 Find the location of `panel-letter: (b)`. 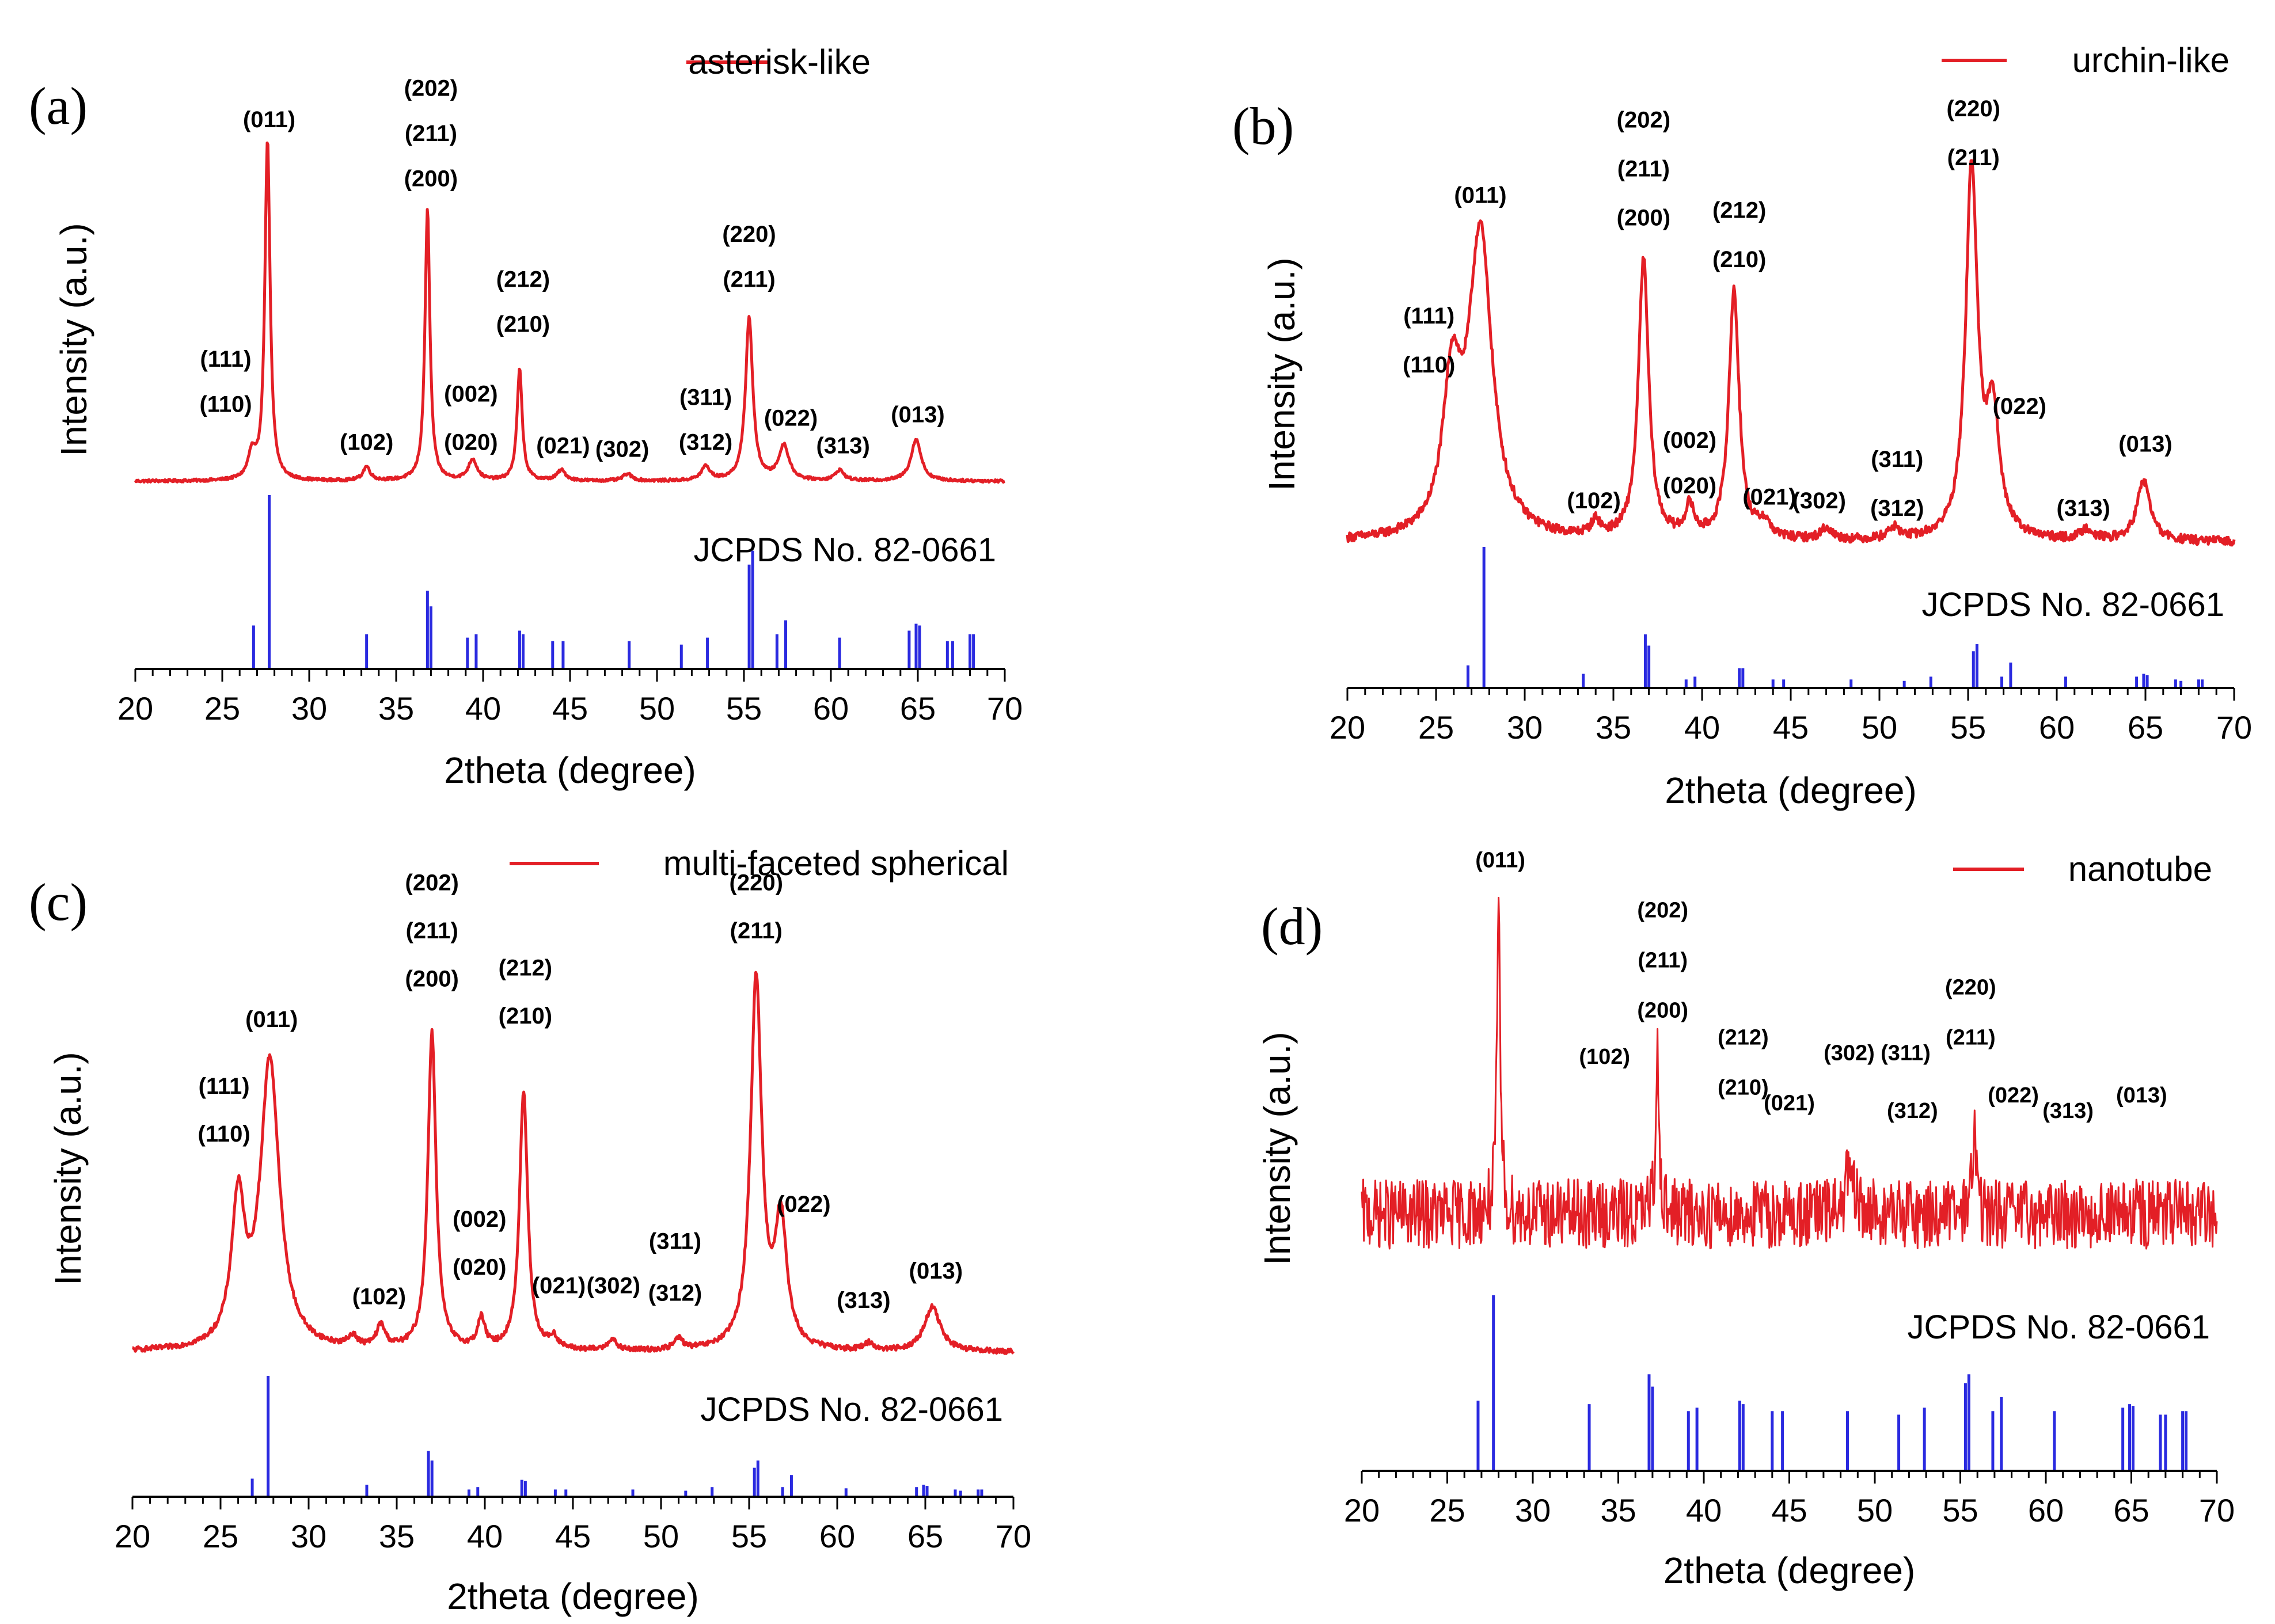

panel-letter: (b) is located at coordinates (1263, 126).